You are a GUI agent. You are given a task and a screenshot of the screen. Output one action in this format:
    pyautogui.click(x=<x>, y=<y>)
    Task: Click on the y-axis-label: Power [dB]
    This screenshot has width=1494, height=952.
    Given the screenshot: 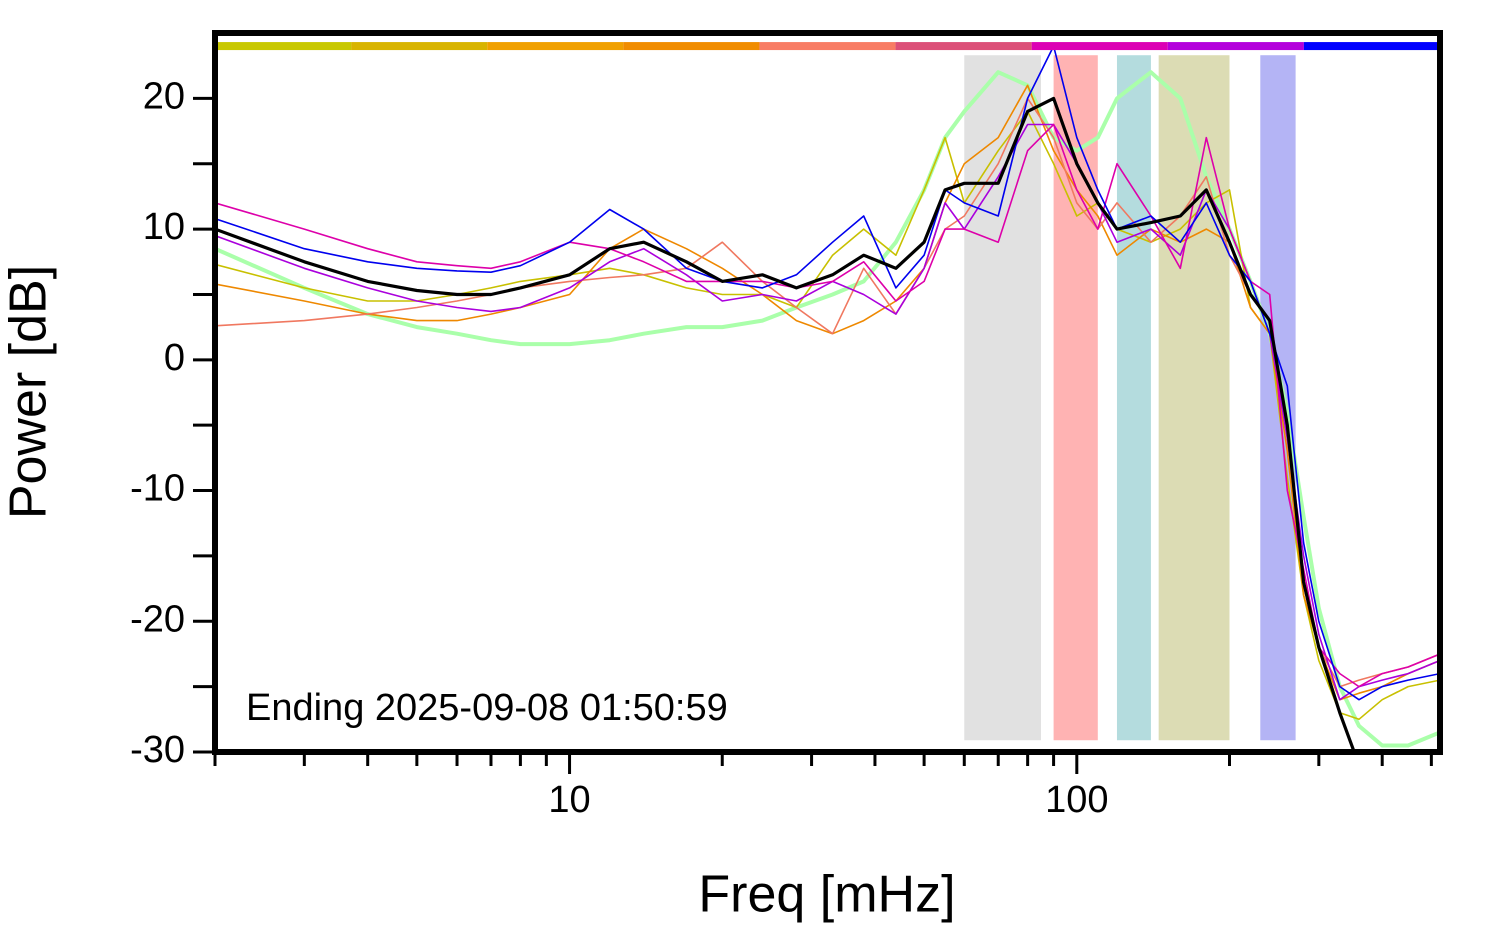 What is the action you would take?
    pyautogui.click(x=29, y=392)
    